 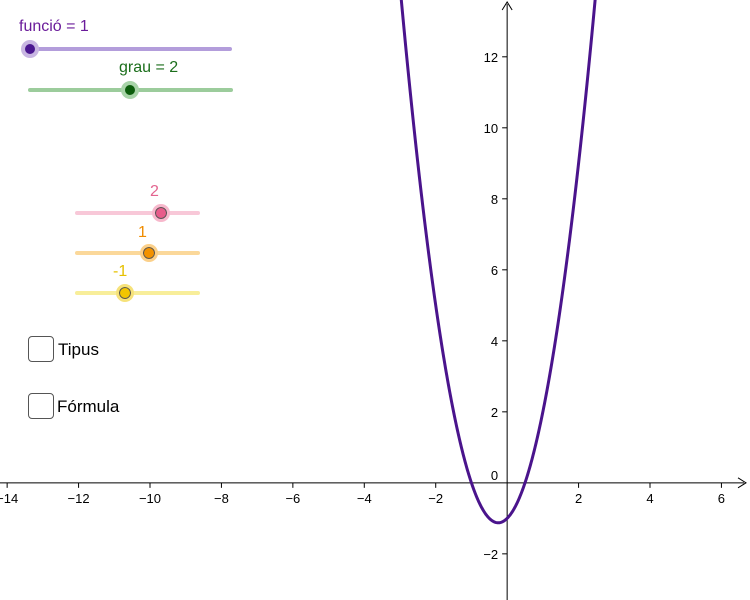 I want to click on x-tick-label: −2, so click(x=435, y=498).